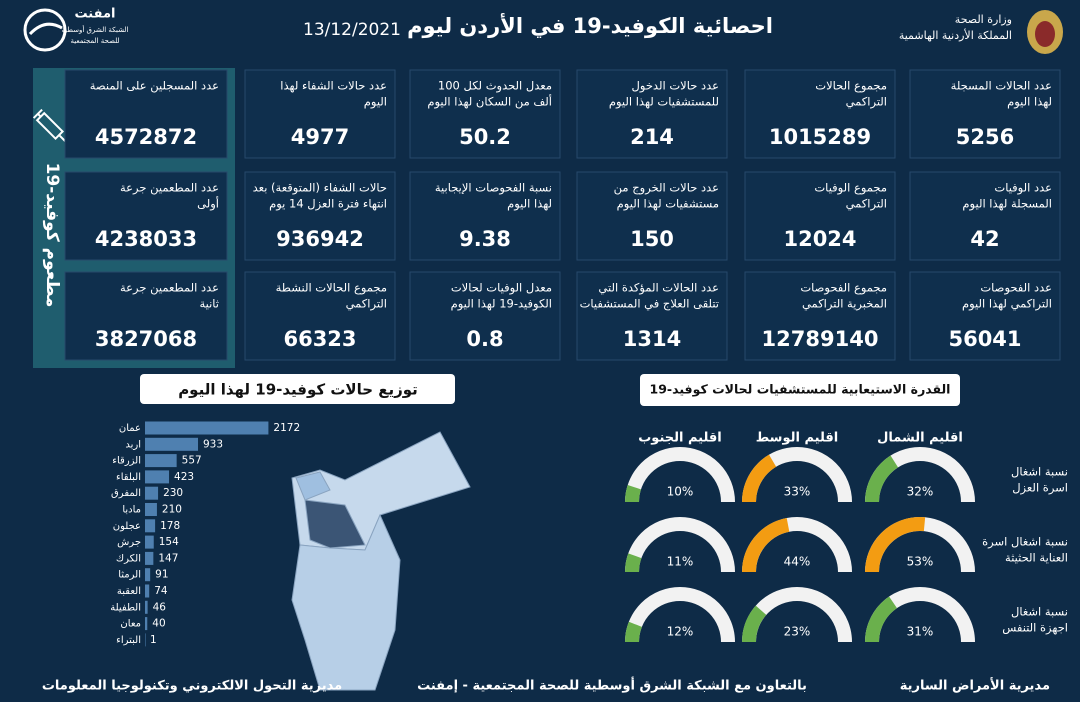 This screenshot has width=1080, height=702. I want to click on logo-name: امفنت, so click(95, 14).